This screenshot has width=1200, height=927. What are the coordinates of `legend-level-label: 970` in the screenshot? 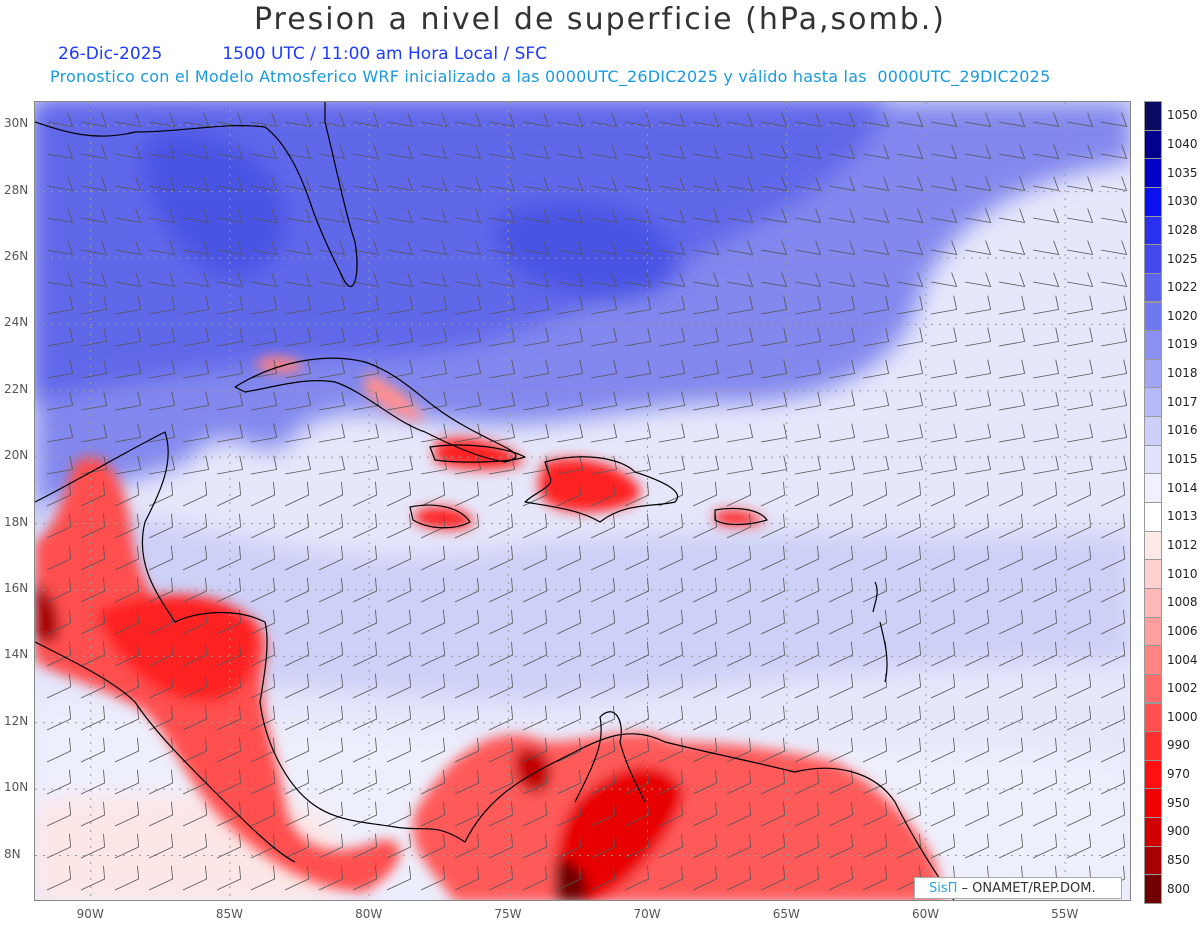 It's located at (1178, 774).